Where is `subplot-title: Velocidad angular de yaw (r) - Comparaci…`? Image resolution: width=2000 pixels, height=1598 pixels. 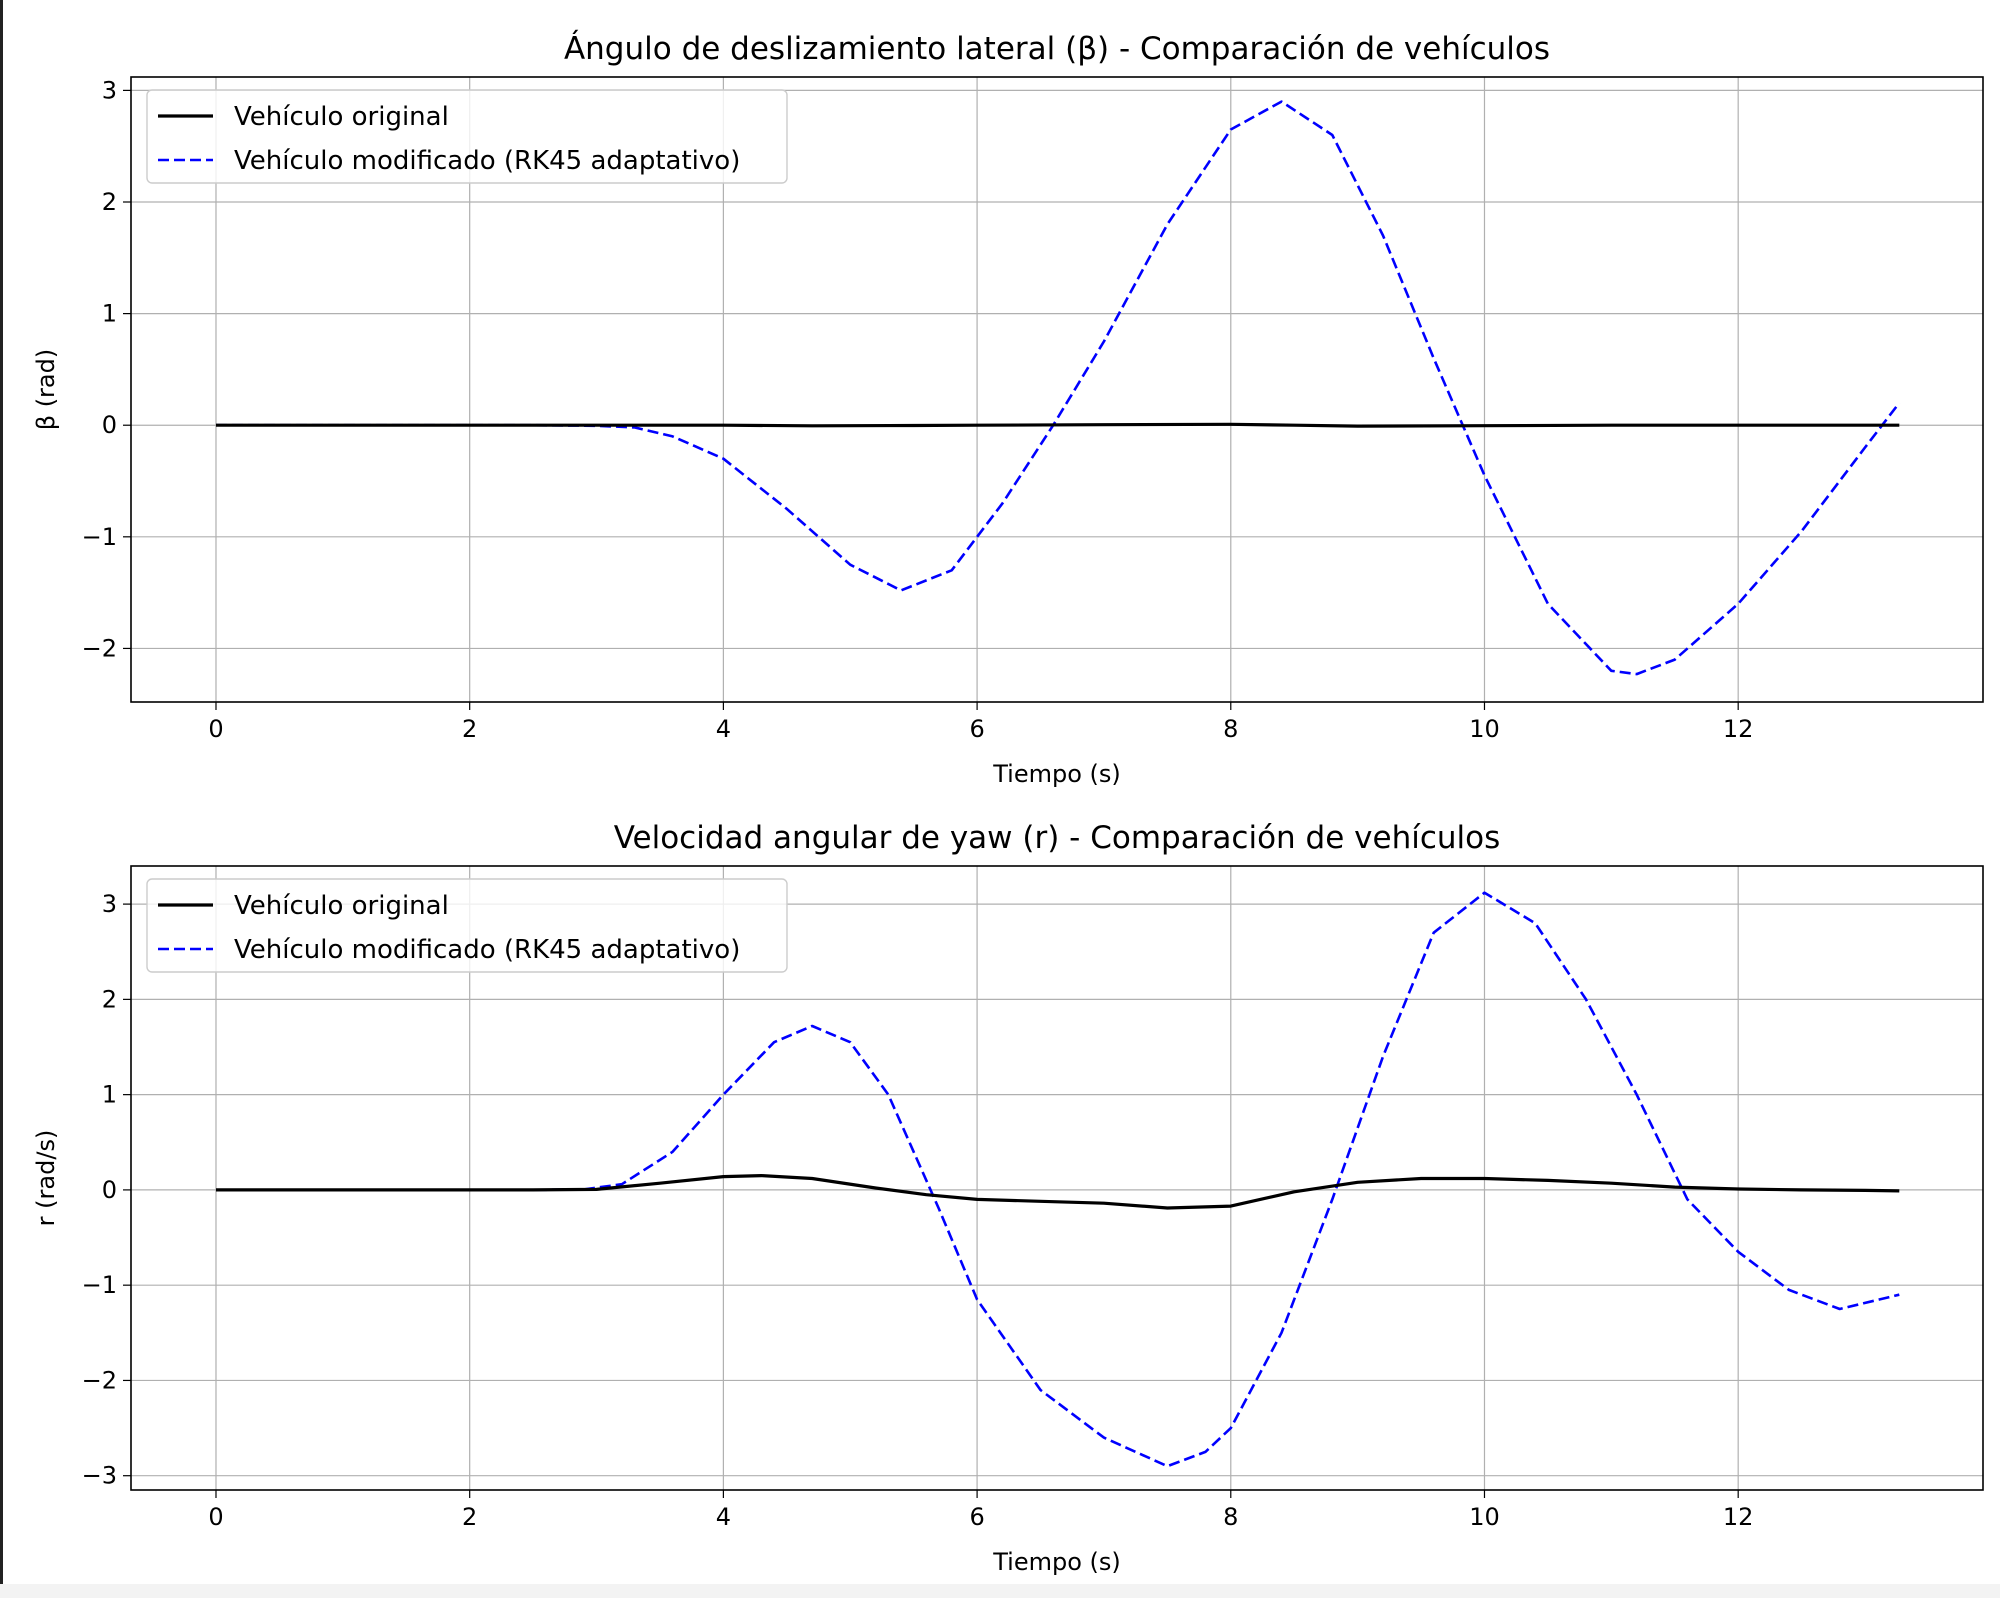 subplot-title: Velocidad angular de yaw (r) - Comparaci… is located at coordinates (1057, 838).